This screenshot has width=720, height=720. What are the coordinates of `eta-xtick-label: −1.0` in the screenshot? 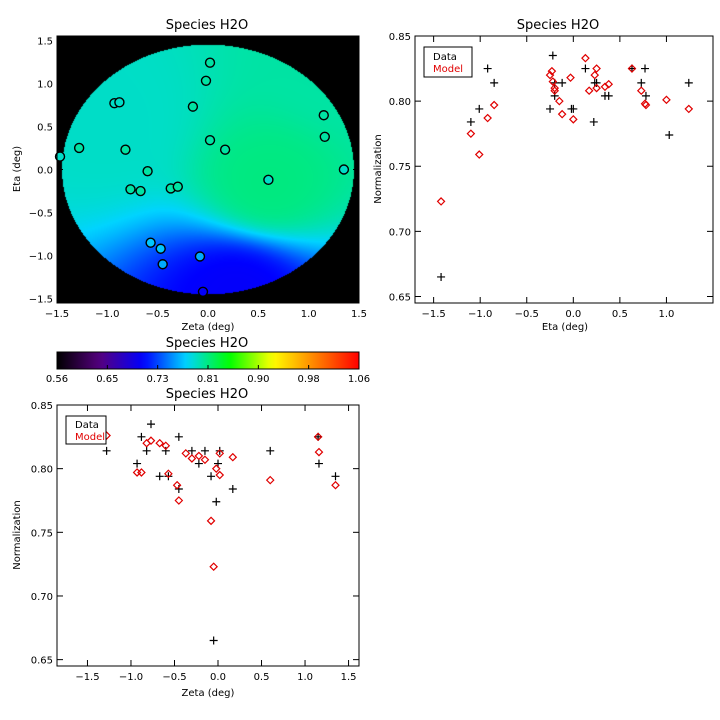 It's located at (480, 314).